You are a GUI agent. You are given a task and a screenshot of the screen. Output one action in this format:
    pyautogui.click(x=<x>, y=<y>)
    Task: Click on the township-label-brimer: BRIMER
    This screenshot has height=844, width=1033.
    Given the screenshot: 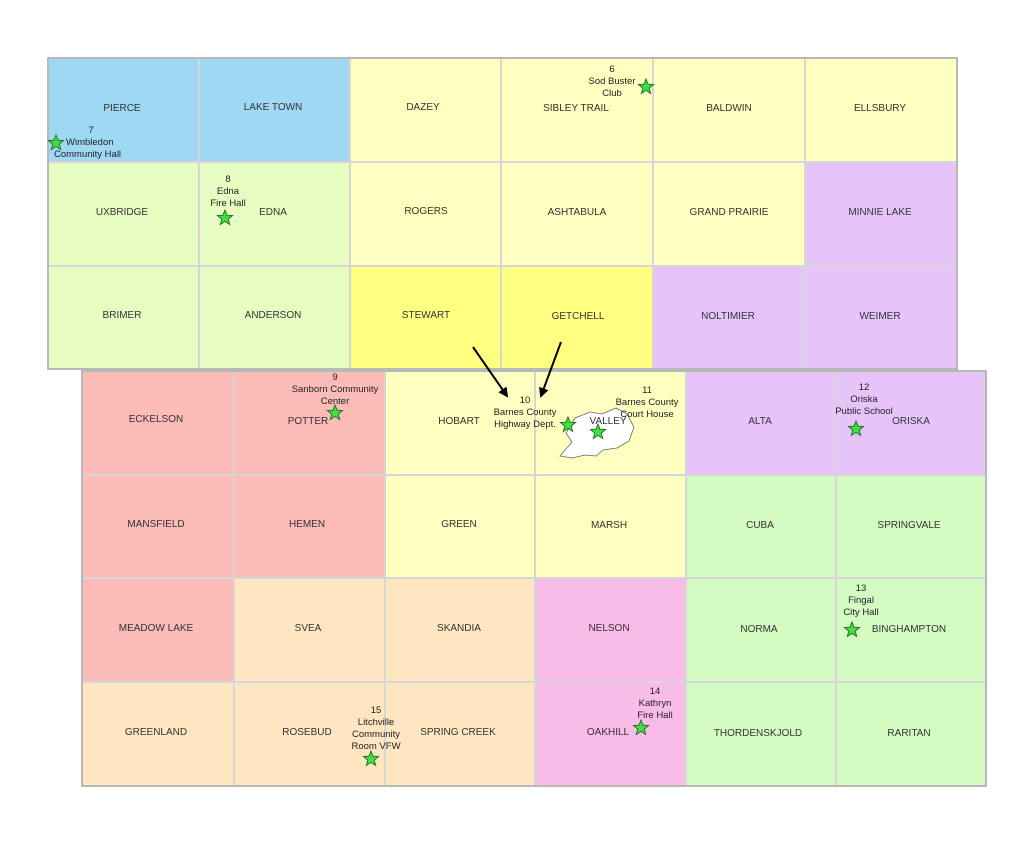 What is the action you would take?
    pyautogui.click(x=122, y=315)
    